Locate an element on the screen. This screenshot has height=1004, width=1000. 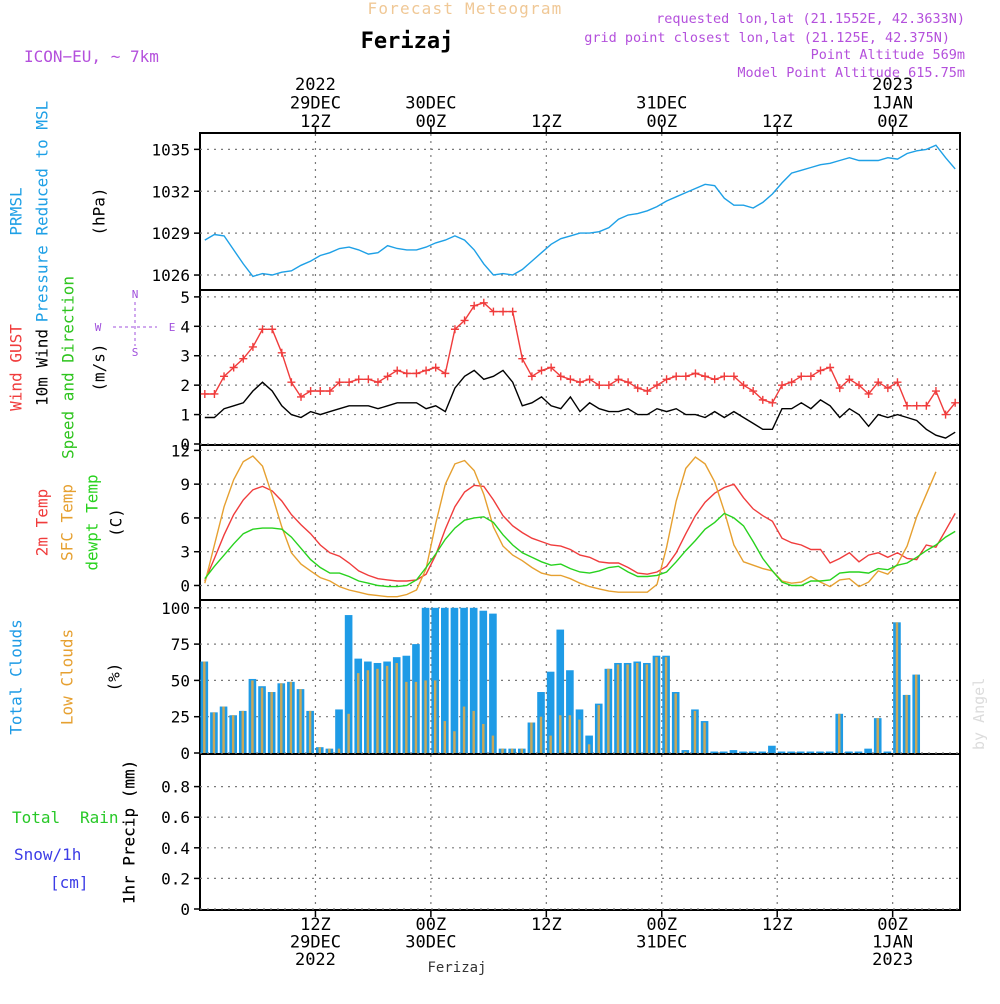
y-axis-label: SFC Temp is located at coordinates (67, 522).